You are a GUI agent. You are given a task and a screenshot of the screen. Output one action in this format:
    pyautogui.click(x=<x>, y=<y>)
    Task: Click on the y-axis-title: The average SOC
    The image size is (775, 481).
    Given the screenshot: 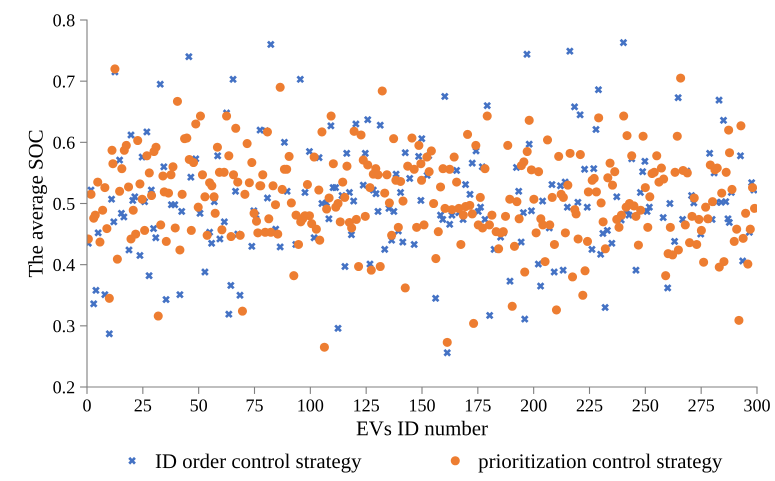 What is the action you would take?
    pyautogui.click(x=38, y=204)
    